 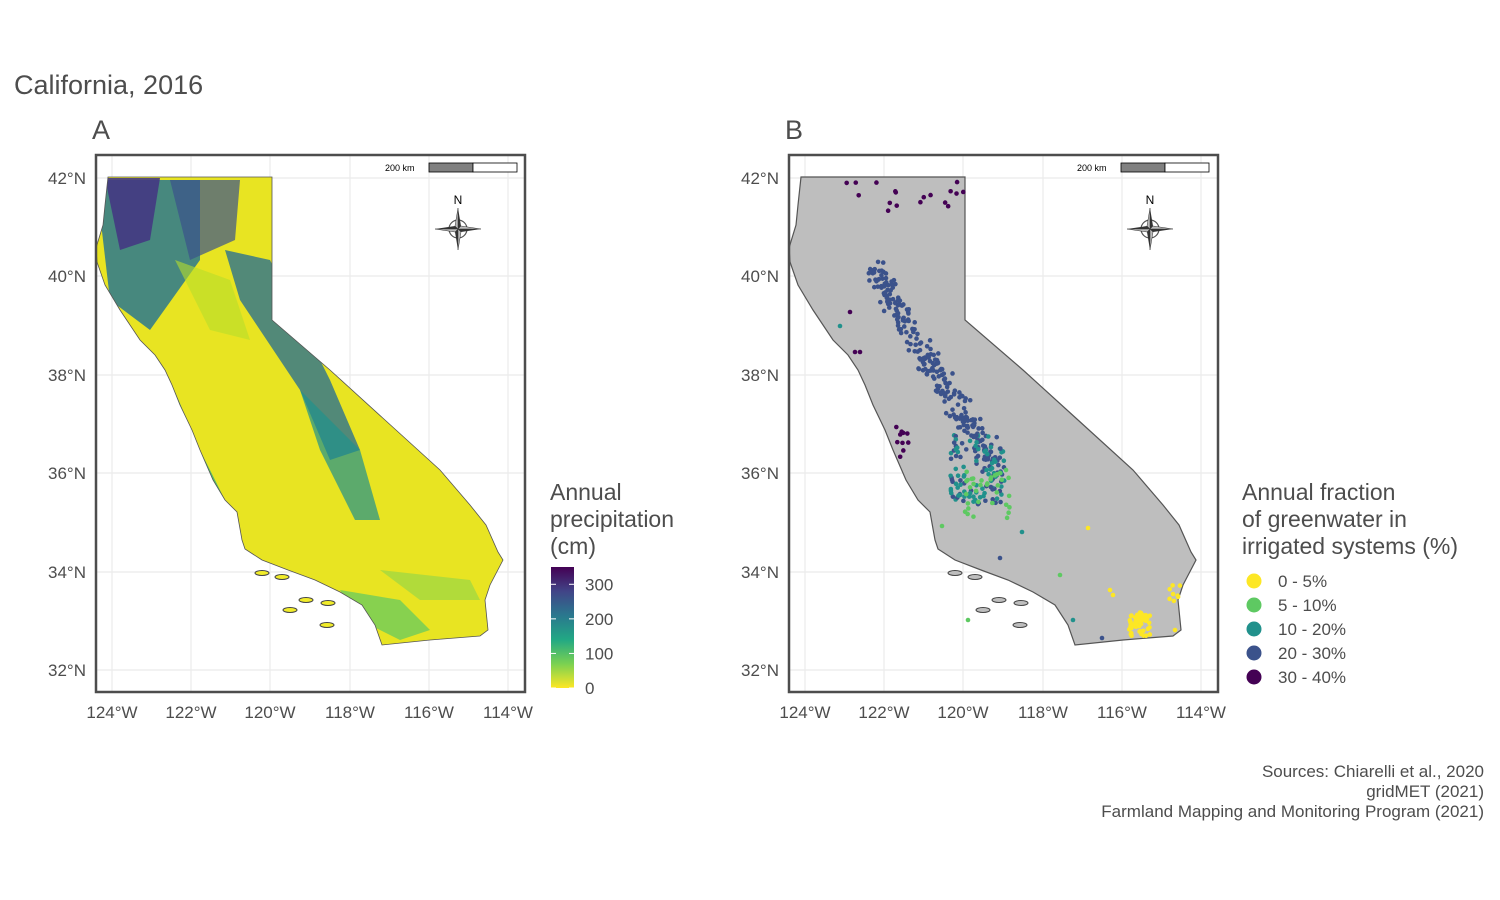 I want to click on california-outline, so click(x=992, y=411).